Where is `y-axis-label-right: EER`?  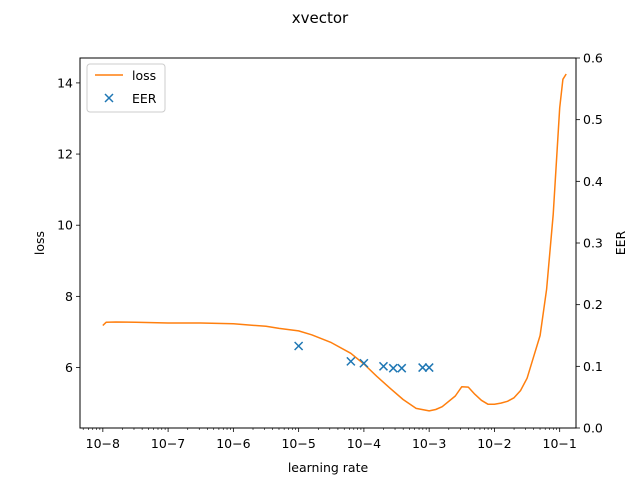
y-axis-label-right: EER is located at coordinates (620, 242).